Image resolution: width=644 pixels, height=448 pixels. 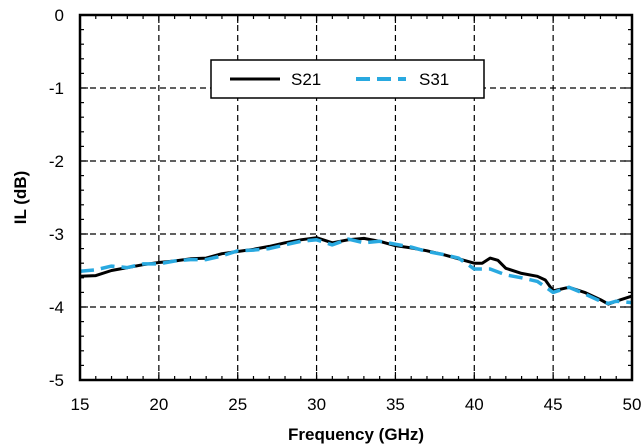 What do you see at coordinates (316, 404) in the screenshot?
I see `x-tick-label: 30` at bounding box center [316, 404].